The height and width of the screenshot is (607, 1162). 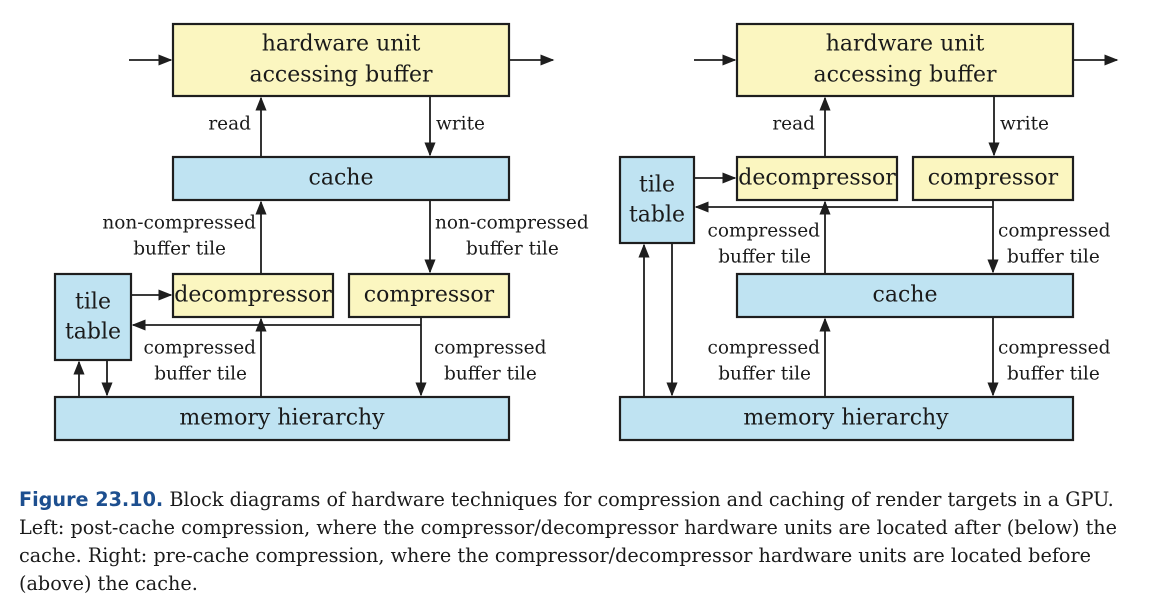 I want to click on right-decompressor-box: decompressor, so click(x=817, y=178).